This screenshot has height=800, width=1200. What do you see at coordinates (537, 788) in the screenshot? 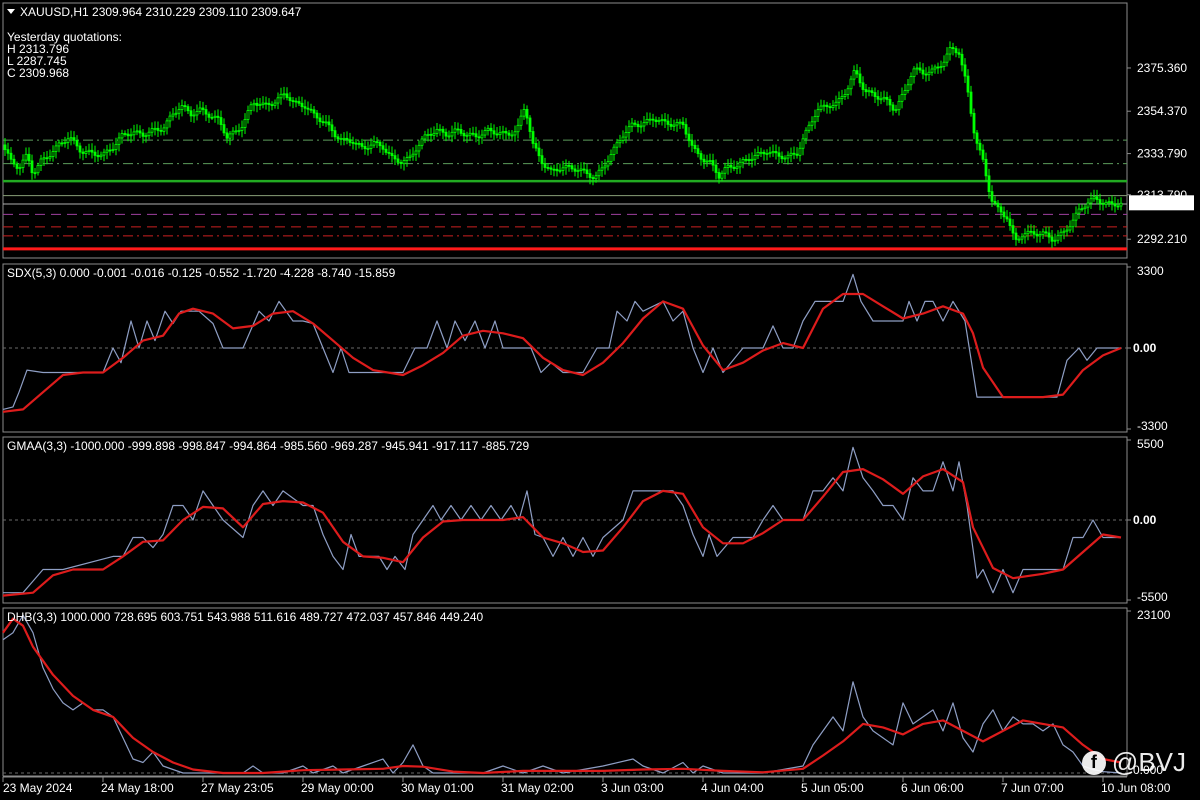
I see `x-tick-label: 31 May 02:00` at bounding box center [537, 788].